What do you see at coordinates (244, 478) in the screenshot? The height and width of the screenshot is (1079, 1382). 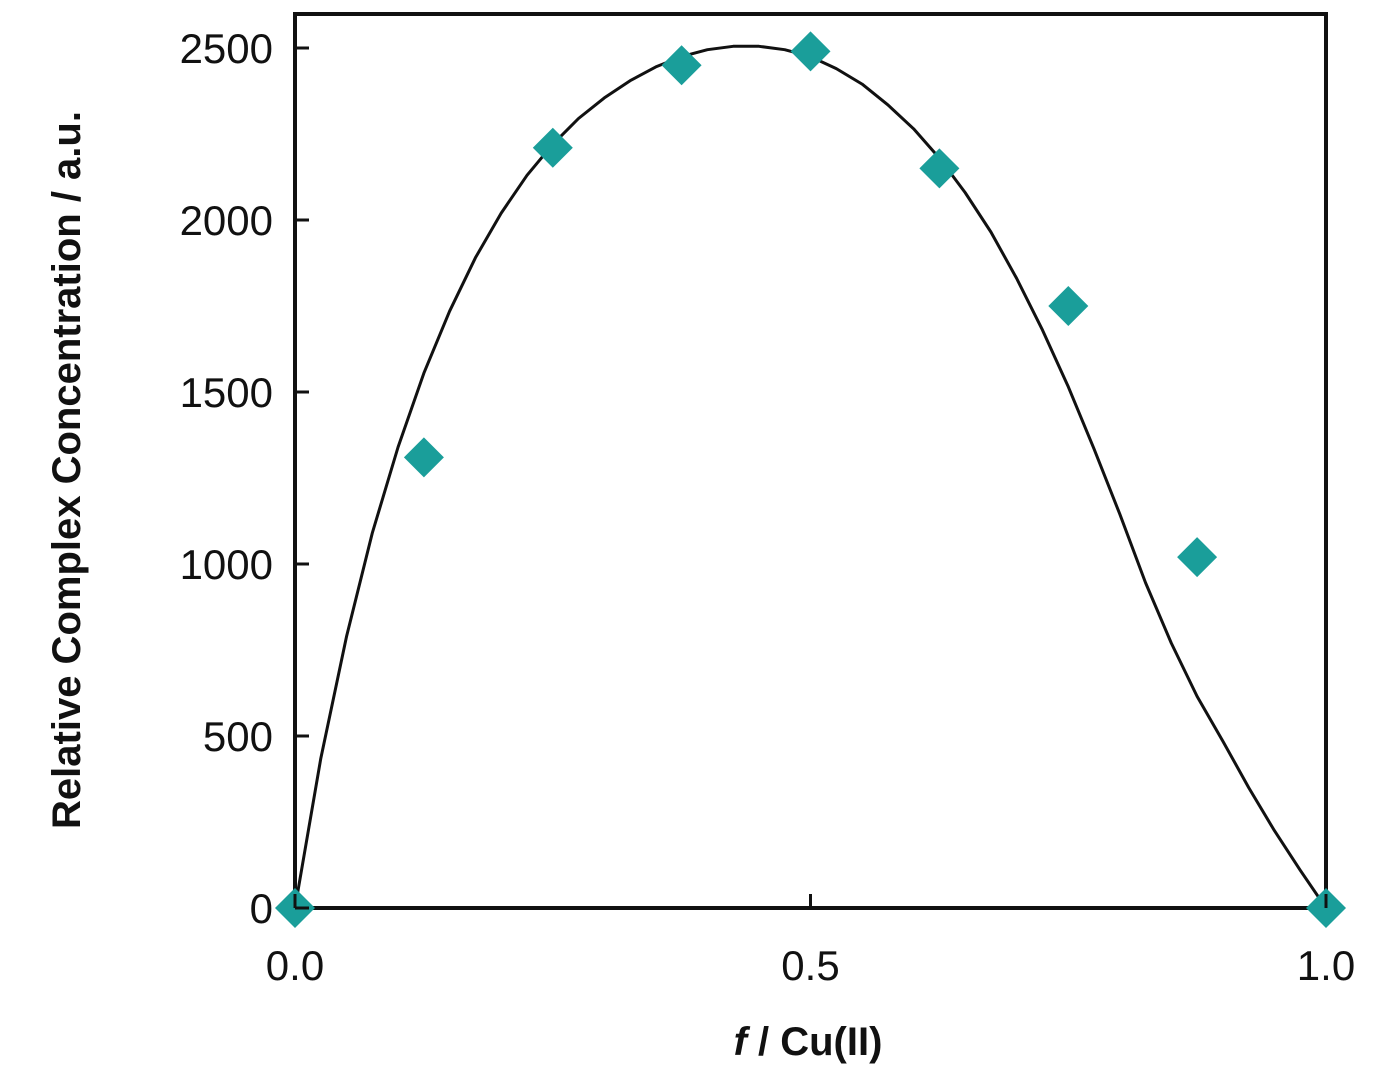 I see `y-axis-ticks: 0 500 1000 1500 2000 2500` at bounding box center [244, 478].